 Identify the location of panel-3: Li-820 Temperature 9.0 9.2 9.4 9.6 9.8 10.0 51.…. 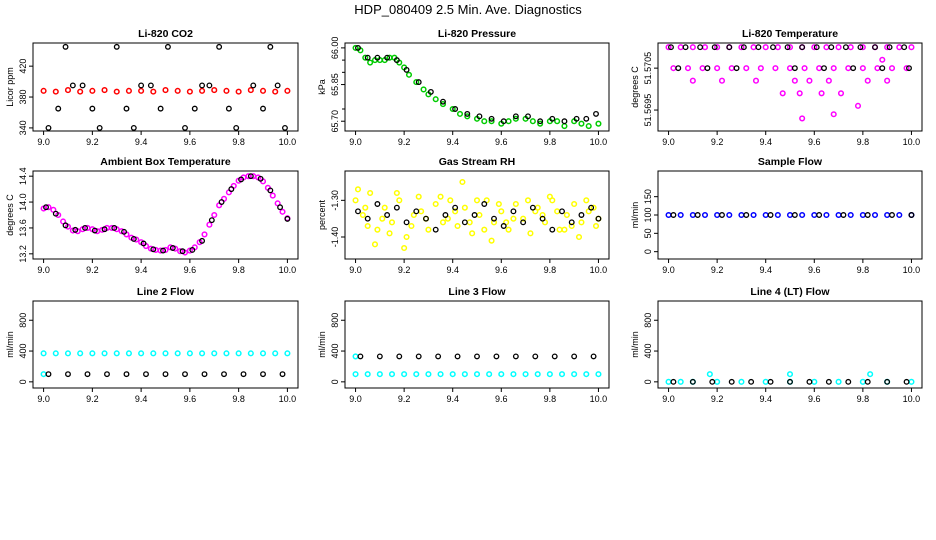
(776, 87).